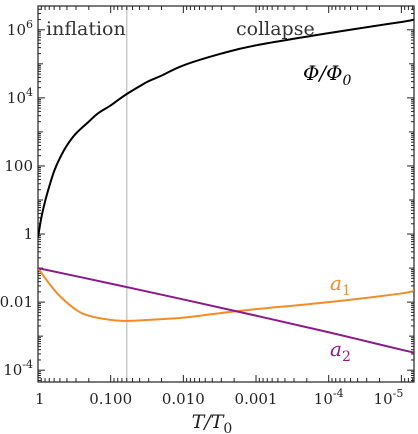  What do you see at coordinates (27, 364) in the screenshot?
I see `y-tick-label-exp: -4` at bounding box center [27, 364].